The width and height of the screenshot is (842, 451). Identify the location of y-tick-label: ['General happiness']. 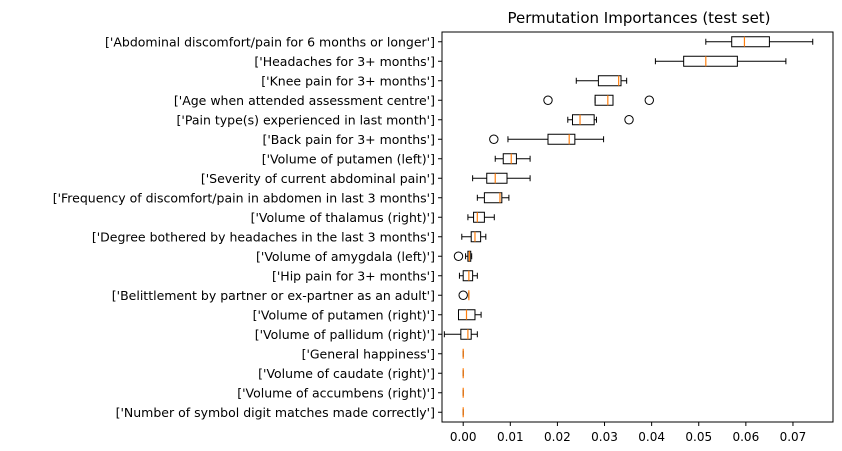
(368, 353).